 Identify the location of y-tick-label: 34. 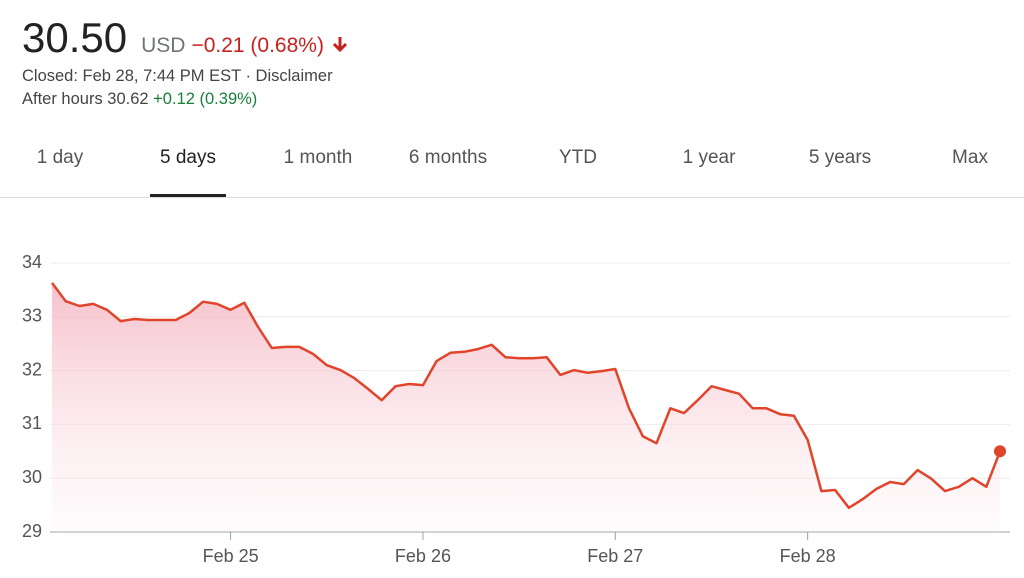
(32, 262).